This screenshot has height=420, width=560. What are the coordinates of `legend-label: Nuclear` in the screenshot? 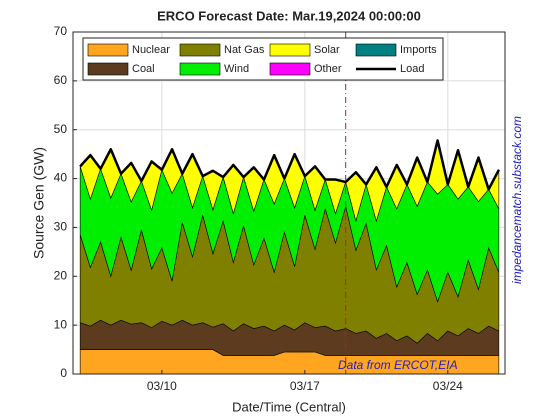 It's located at (151, 50).